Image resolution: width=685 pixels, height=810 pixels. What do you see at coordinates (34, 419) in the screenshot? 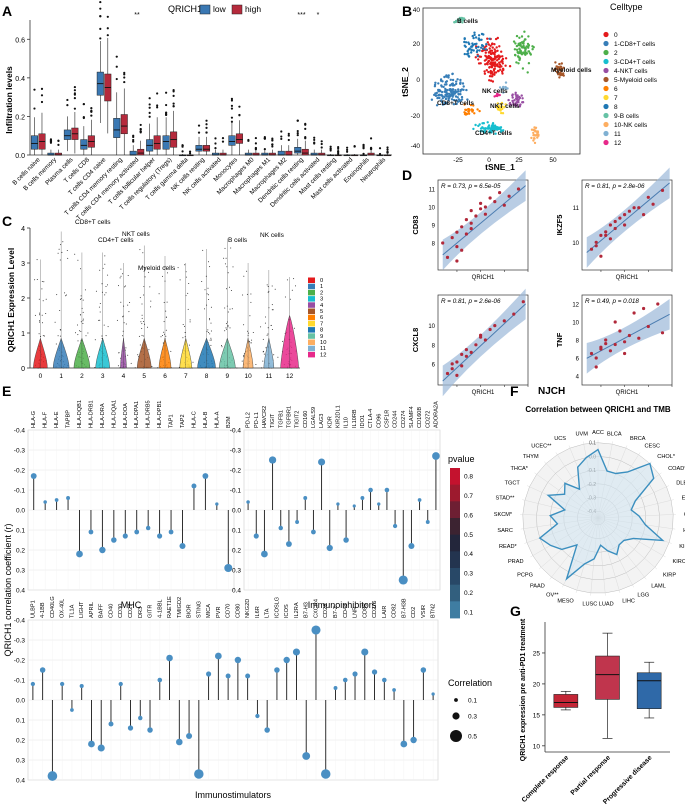
I see `panel-e-label: HLA-G` at bounding box center [34, 419].